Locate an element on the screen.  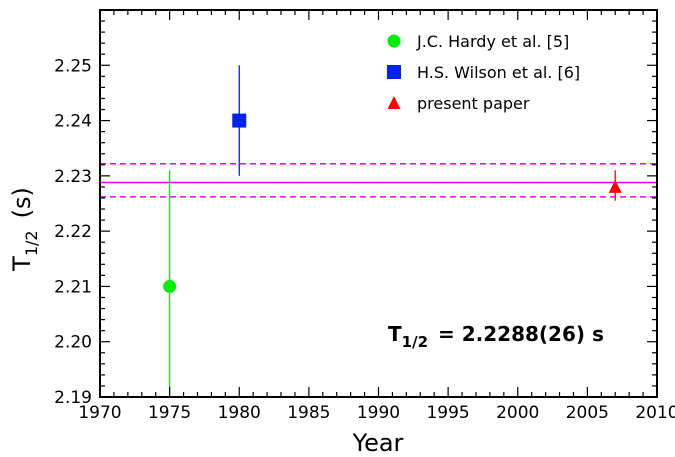
legend-label: H.S. Wilson et al. [6] is located at coordinates (498, 72).